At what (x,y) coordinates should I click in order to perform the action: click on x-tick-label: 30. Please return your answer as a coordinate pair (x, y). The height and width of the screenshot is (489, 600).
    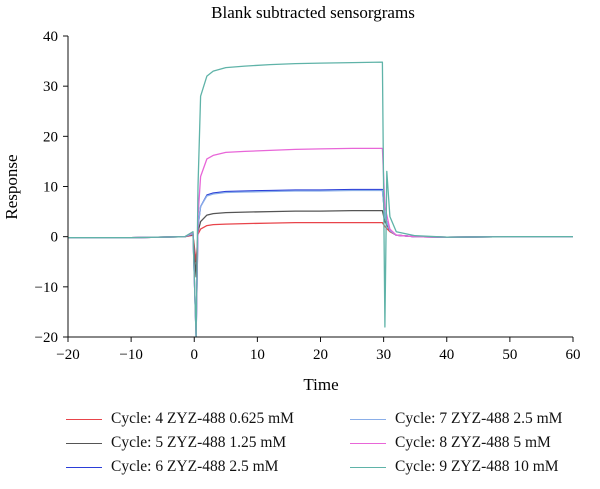
    Looking at the image, I should click on (383, 355).